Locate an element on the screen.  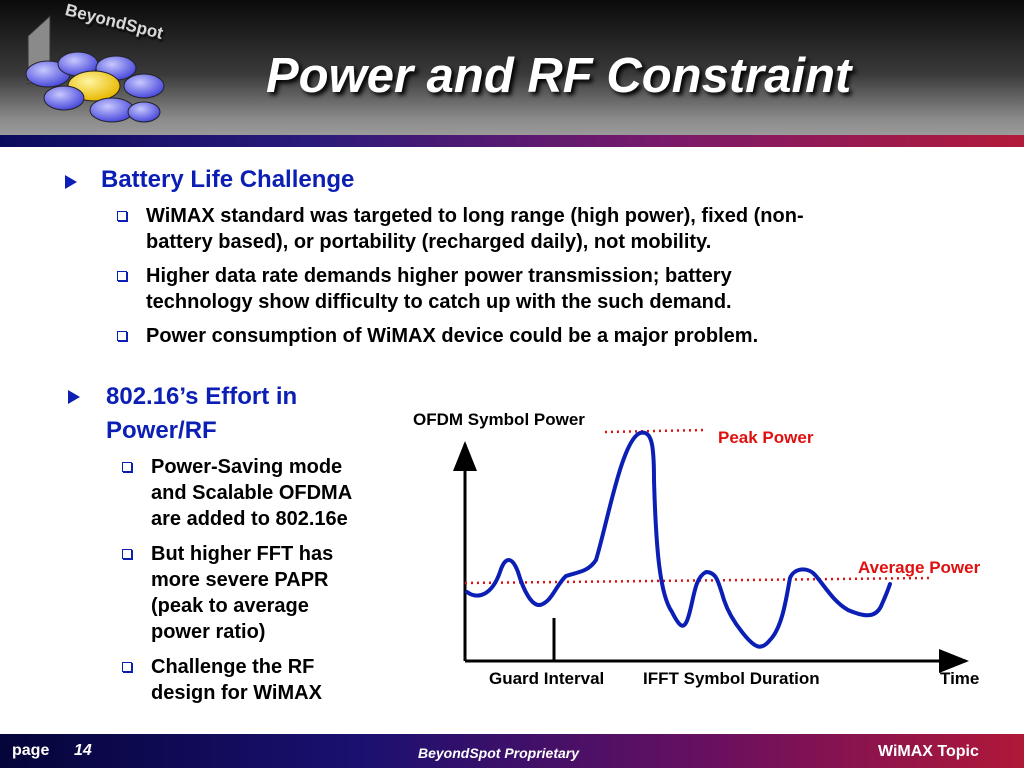
peak-power-line is located at coordinates (655, 431).